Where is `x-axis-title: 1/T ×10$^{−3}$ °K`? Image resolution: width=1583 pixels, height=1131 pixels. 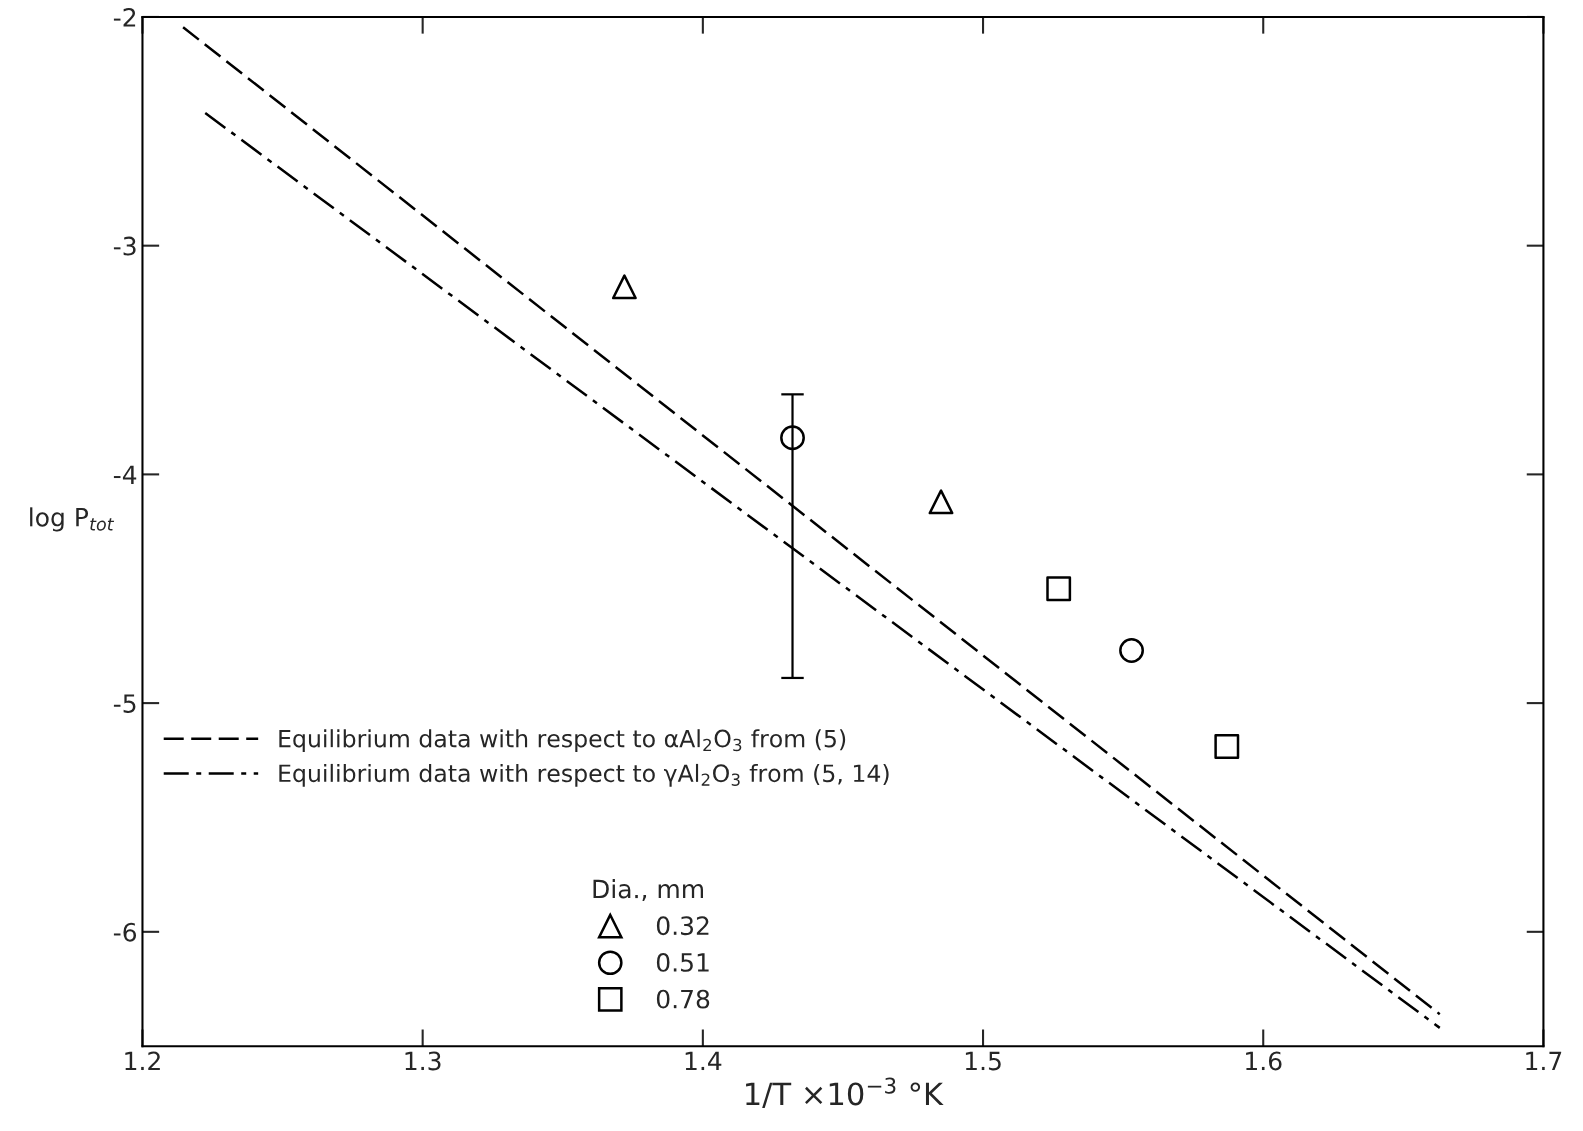
x-axis-title: 1/T ×10$^{−3}$ °K is located at coordinates (845, 1092).